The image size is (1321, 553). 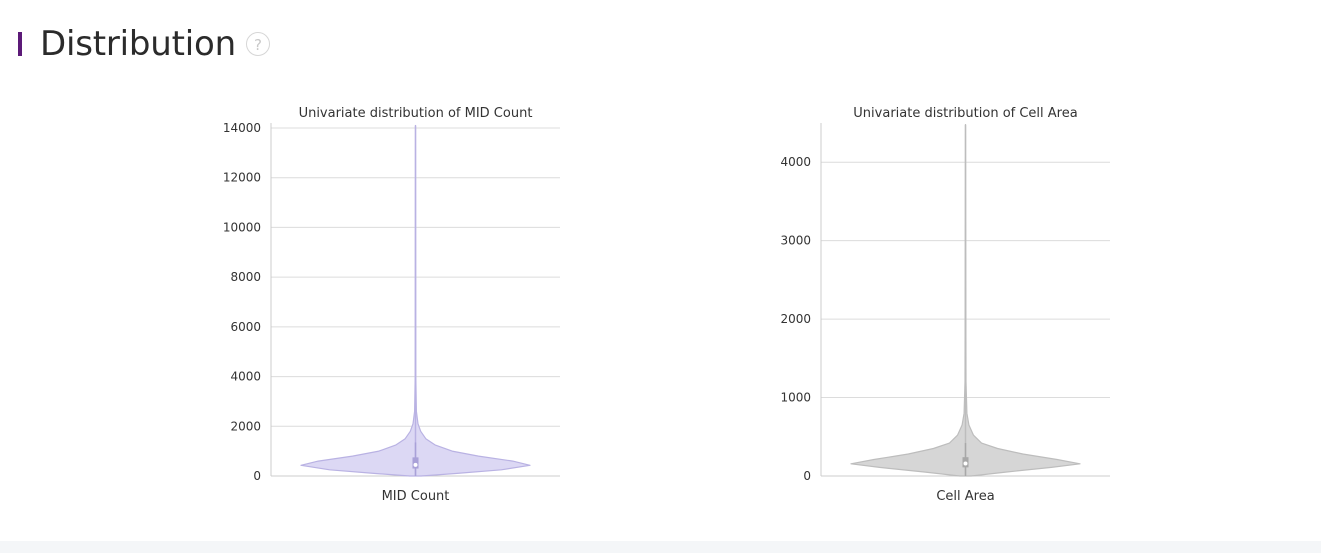 What do you see at coordinates (416, 113) in the screenshot?
I see `chart-title: Univariate distribution of MID Count` at bounding box center [416, 113].